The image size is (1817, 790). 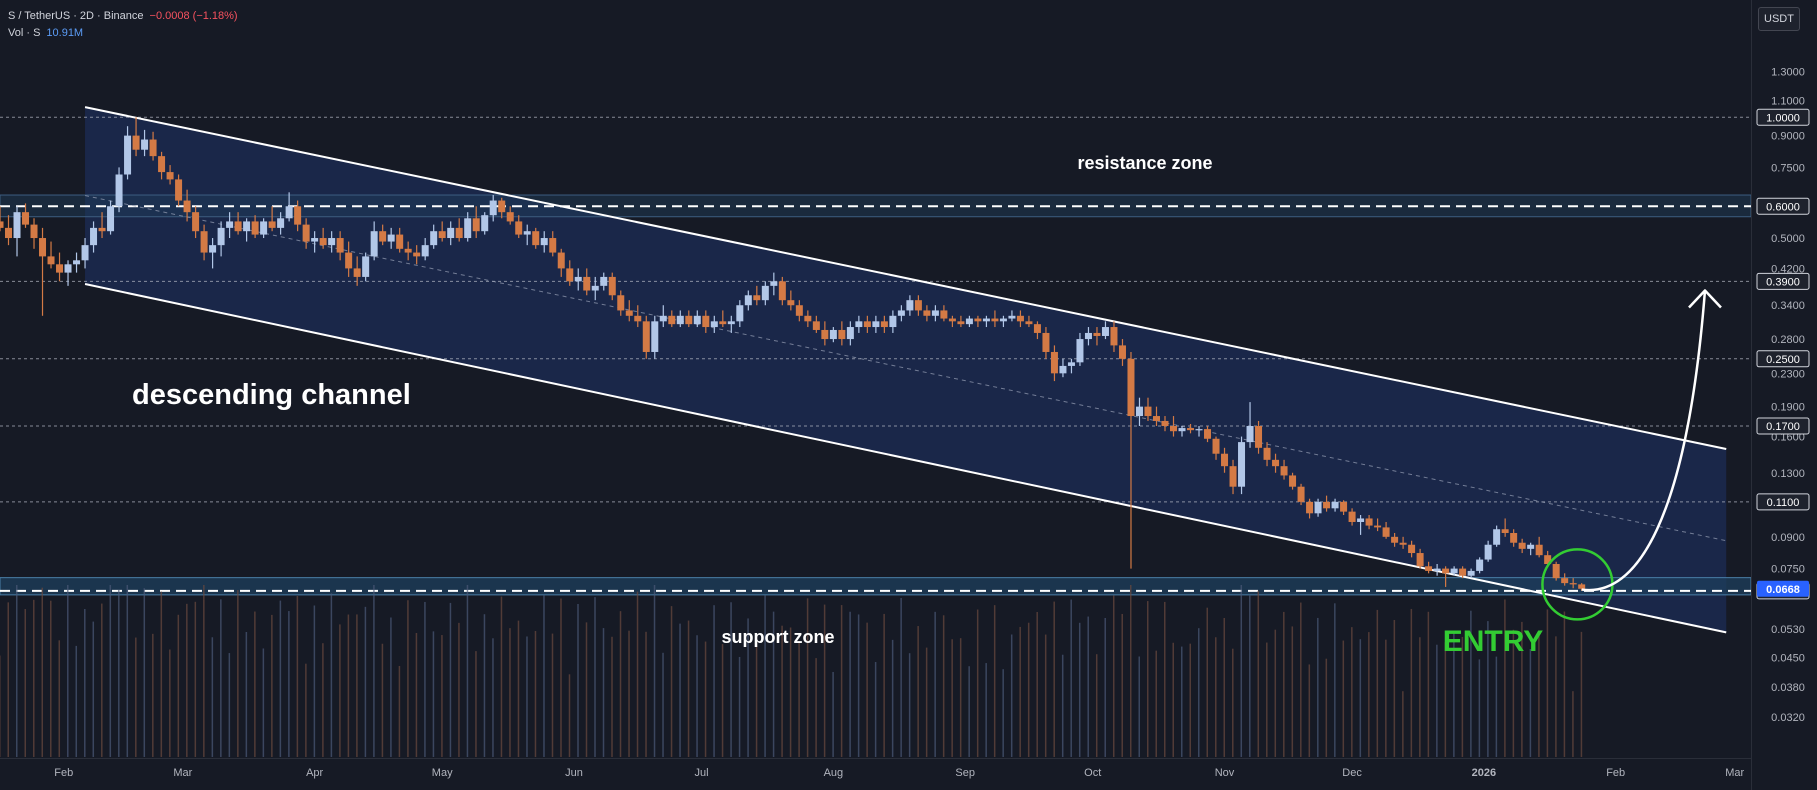 I want to click on currency-button: USDT, so click(x=1779, y=19).